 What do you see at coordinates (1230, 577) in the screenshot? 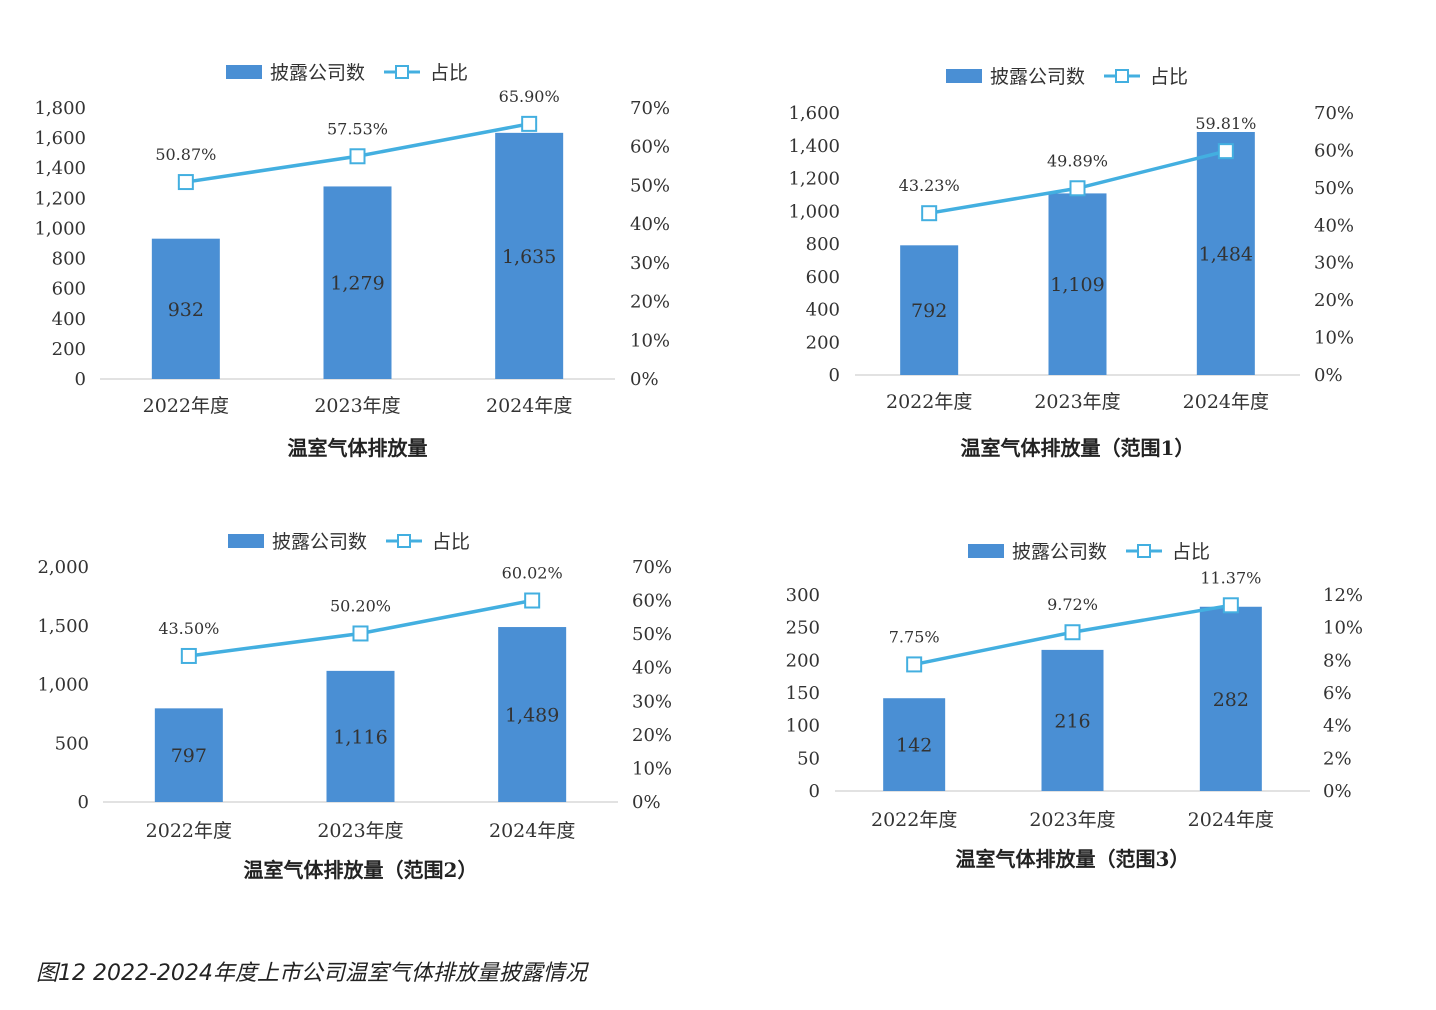
I see `line-value-label: 11.37%` at bounding box center [1230, 577].